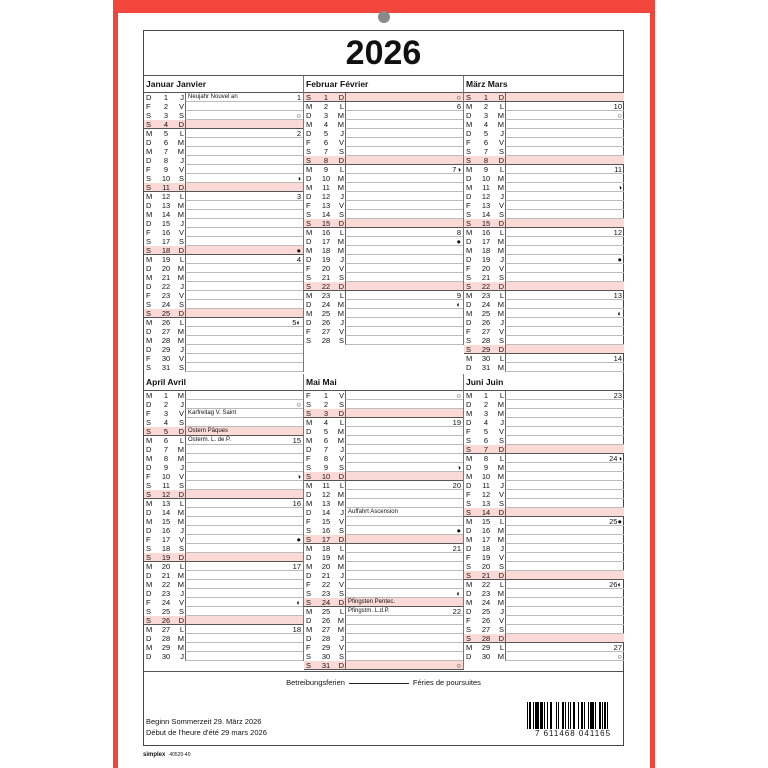 The width and height of the screenshot is (768, 768). What do you see at coordinates (564, 584) in the screenshot?
I see `note-cell: 26◐` at bounding box center [564, 584].